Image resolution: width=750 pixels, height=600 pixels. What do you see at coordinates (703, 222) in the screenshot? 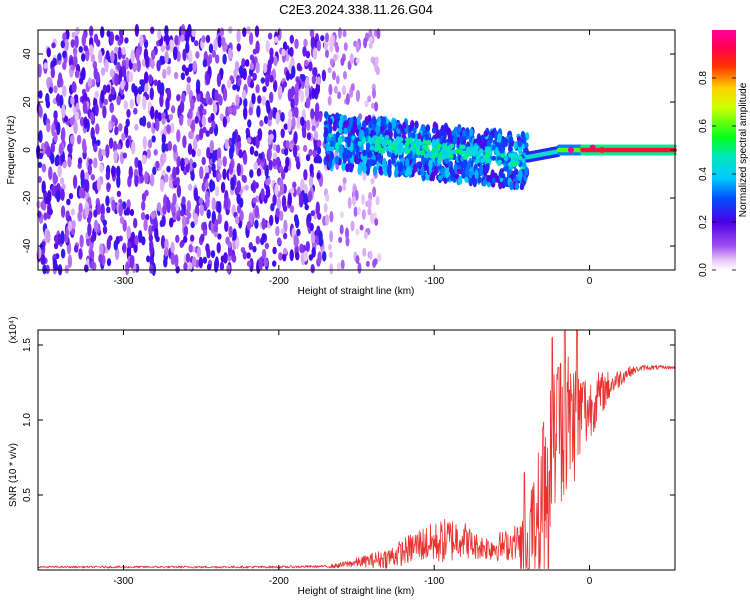
I see `colorbar-tick-label: 0.2` at bounding box center [703, 222].